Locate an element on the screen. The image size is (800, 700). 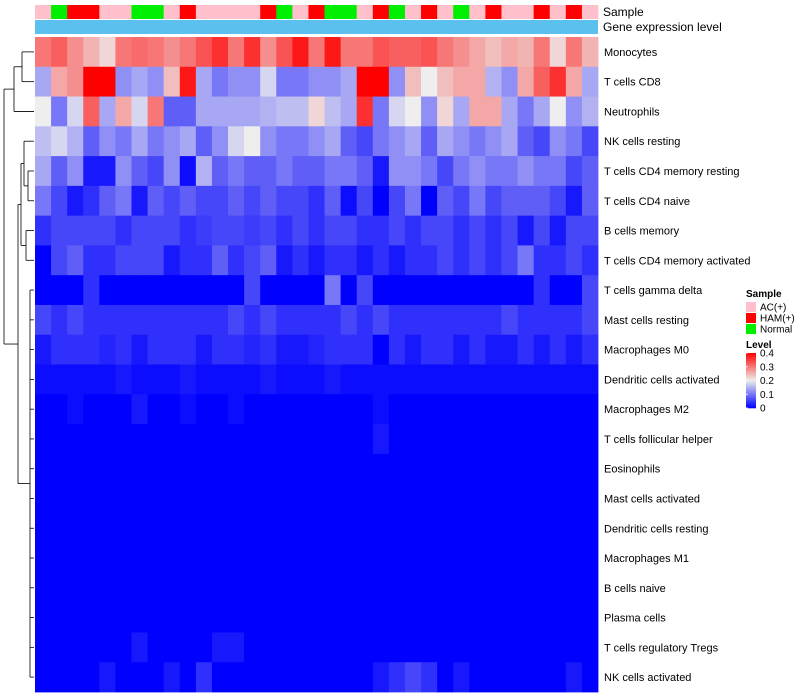
row-label: B cells naive is located at coordinates (635, 589).